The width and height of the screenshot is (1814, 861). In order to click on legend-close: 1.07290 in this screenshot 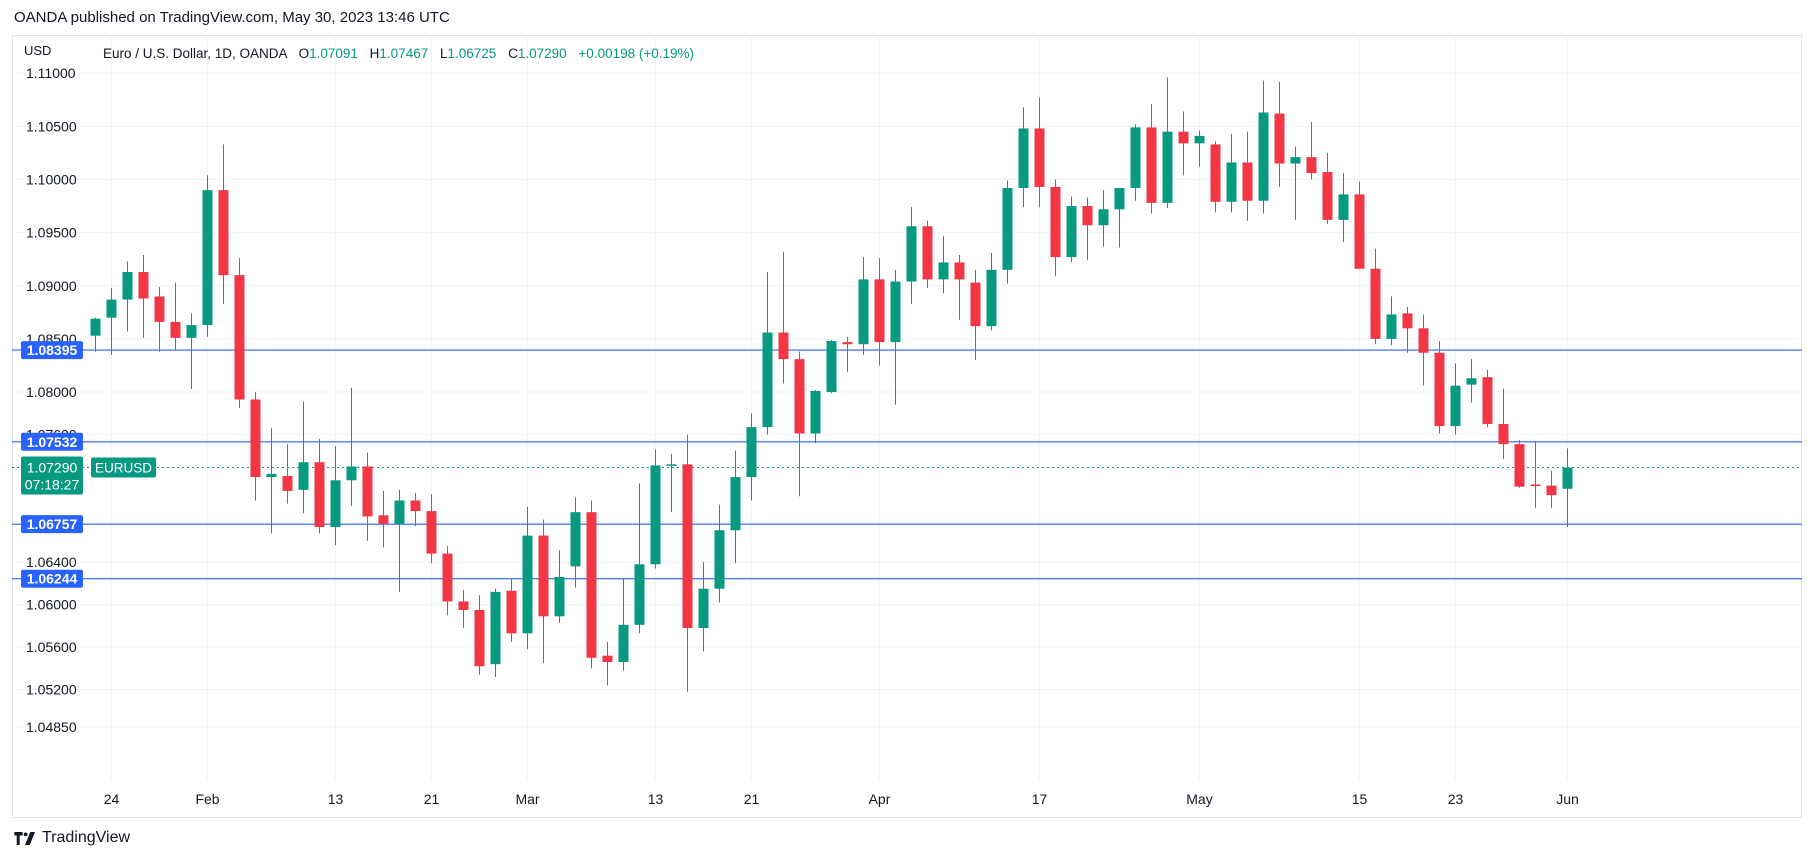, I will do `click(542, 53)`.